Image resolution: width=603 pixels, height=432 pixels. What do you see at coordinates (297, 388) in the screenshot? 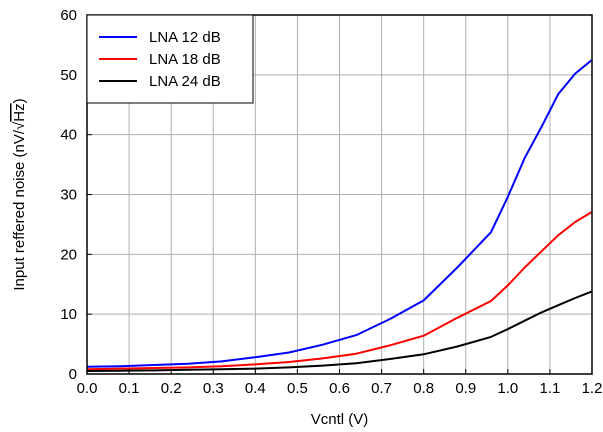
I see `x-tick-label: 0.5` at bounding box center [297, 388].